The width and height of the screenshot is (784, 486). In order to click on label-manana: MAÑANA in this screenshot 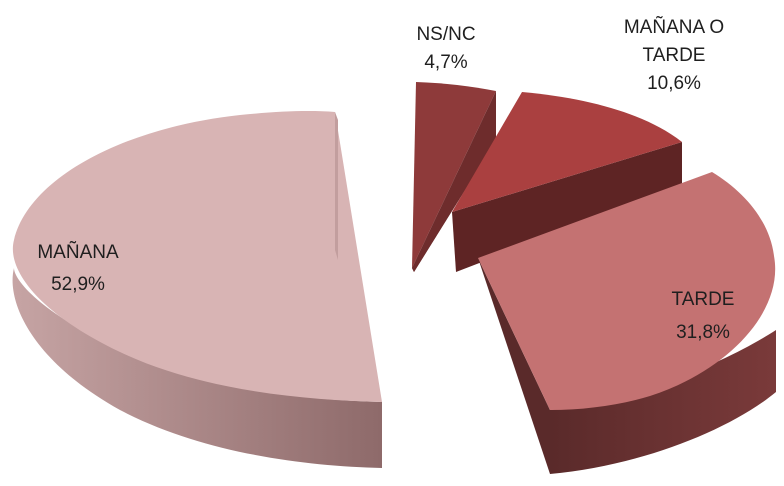, I will do `click(78, 252)`.